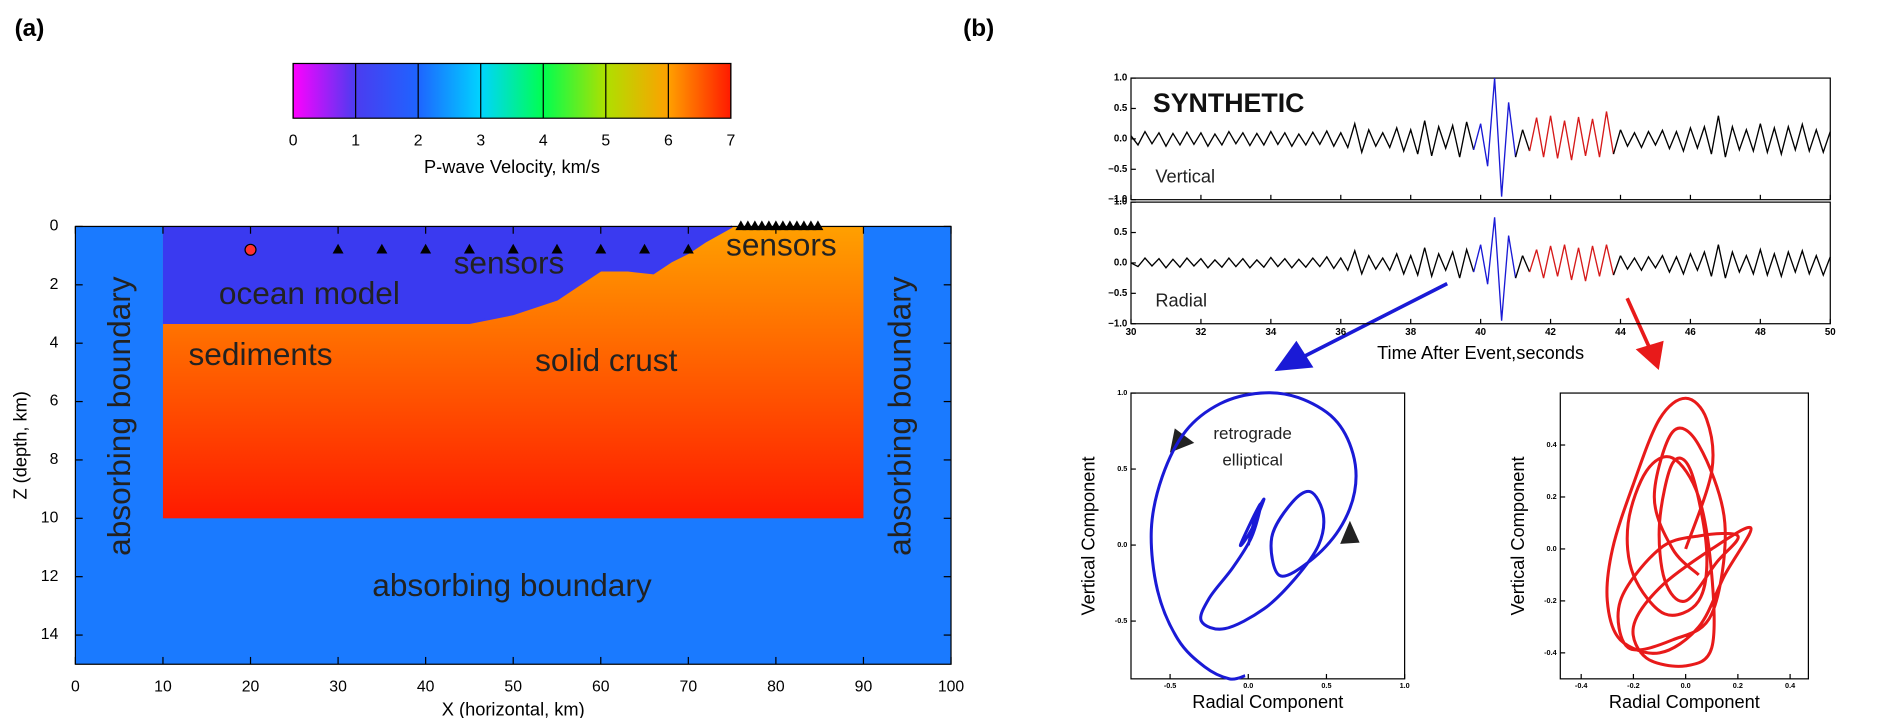  What do you see at coordinates (1185, 176) in the screenshot?
I see `trace-name: Vertical` at bounding box center [1185, 176].